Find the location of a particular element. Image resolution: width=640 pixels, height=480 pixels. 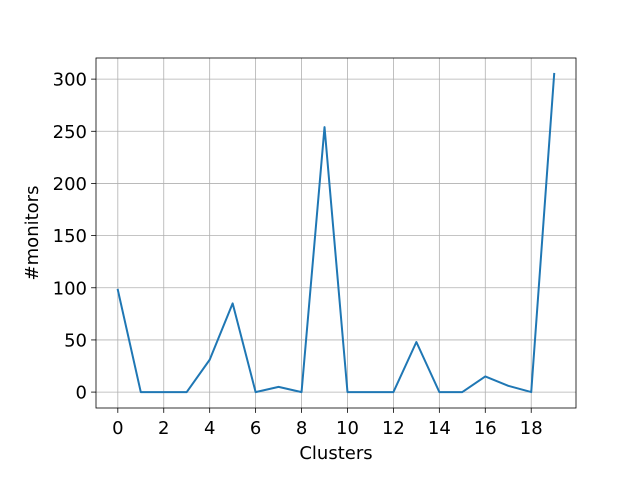

x-tick-label: 6 is located at coordinates (255, 428).